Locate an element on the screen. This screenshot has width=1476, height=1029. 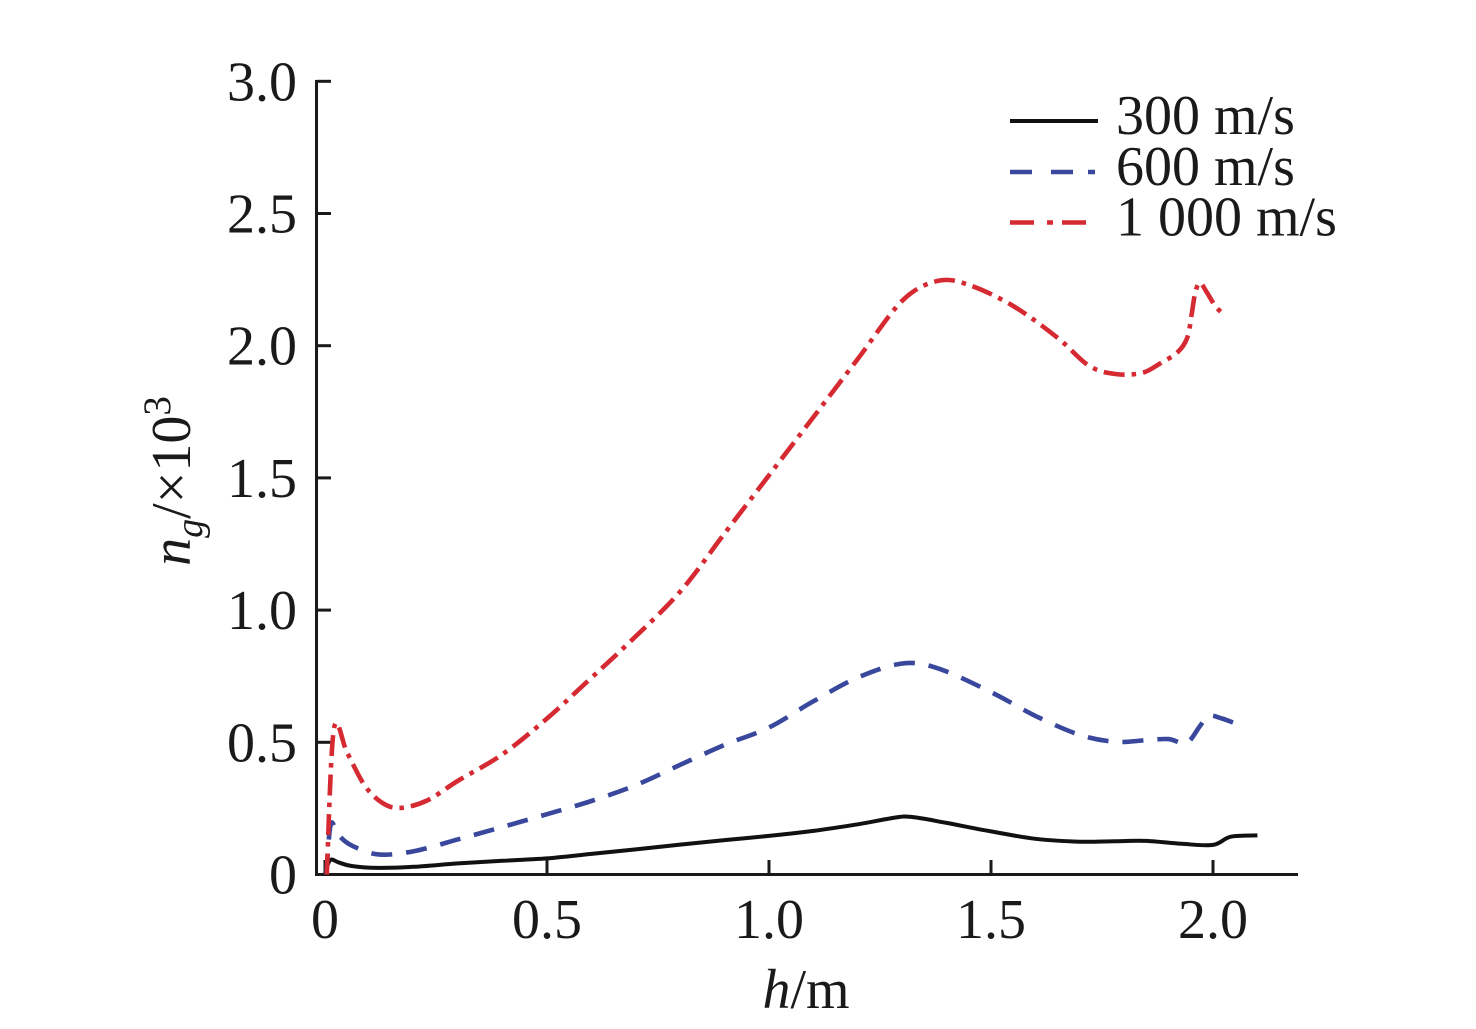
svg-text: 600 m/s is located at coordinates (1205, 167).